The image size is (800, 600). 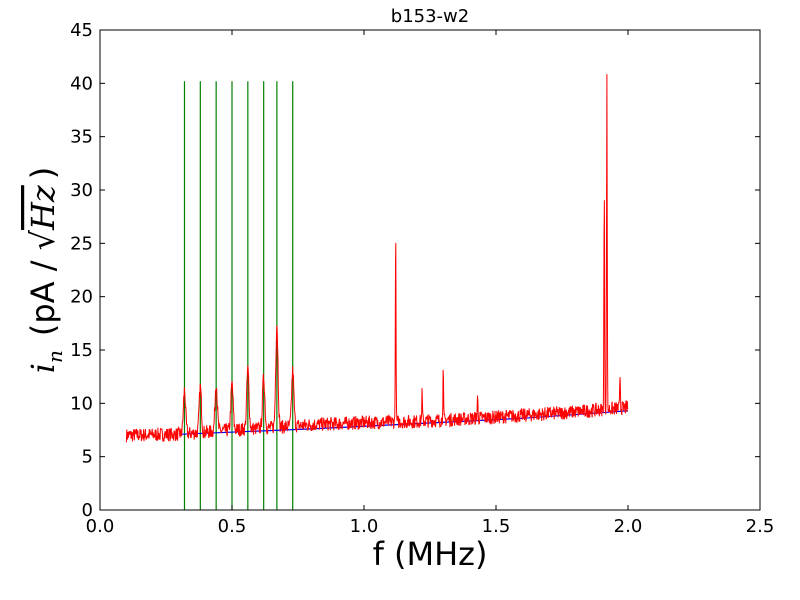 What do you see at coordinates (81, 83) in the screenshot?
I see `y-tick-label: 40` at bounding box center [81, 83].